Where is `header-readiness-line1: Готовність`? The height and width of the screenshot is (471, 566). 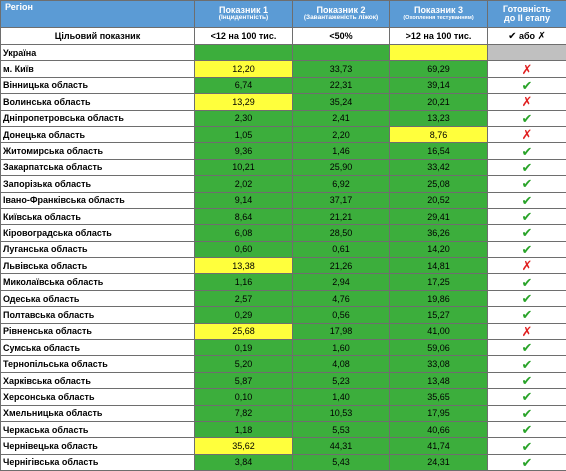 header-readiness-line1: Готовність is located at coordinates (527, 8).